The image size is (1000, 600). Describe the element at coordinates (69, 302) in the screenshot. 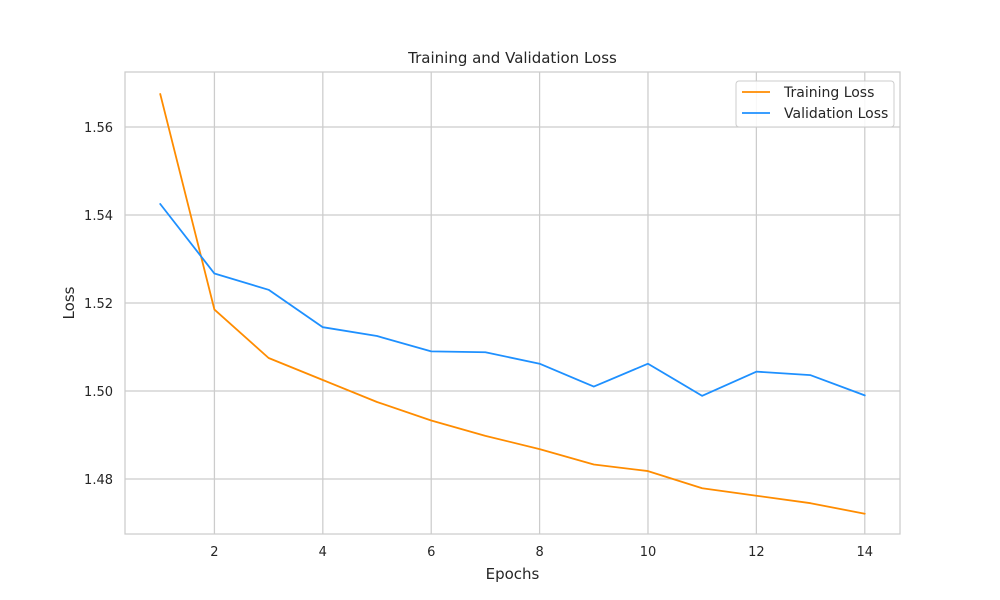

I see `y-axis-title: Loss` at that location.